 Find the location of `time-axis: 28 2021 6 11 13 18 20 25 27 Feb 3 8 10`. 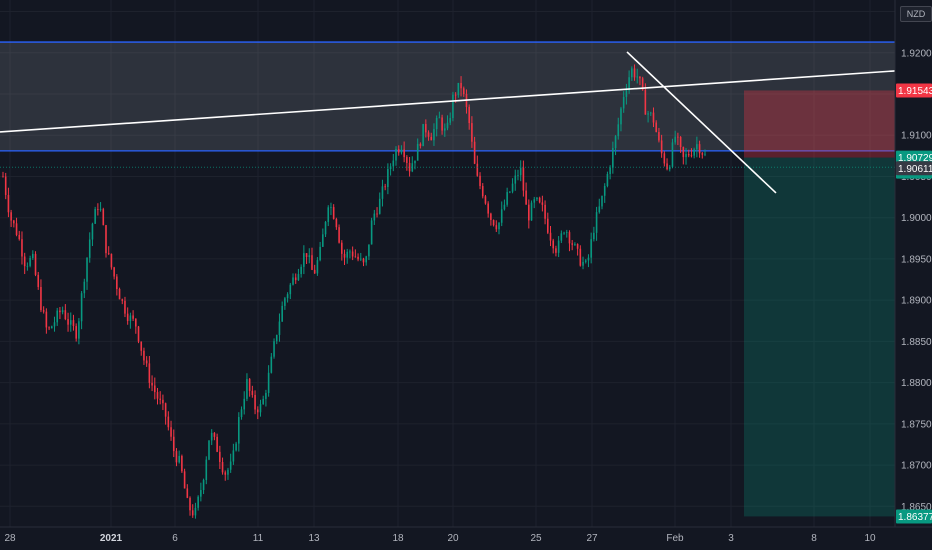

time-axis: 28 2021 6 11 13 18 20 25 27 Feb 3 8 10 is located at coordinates (440, 538).